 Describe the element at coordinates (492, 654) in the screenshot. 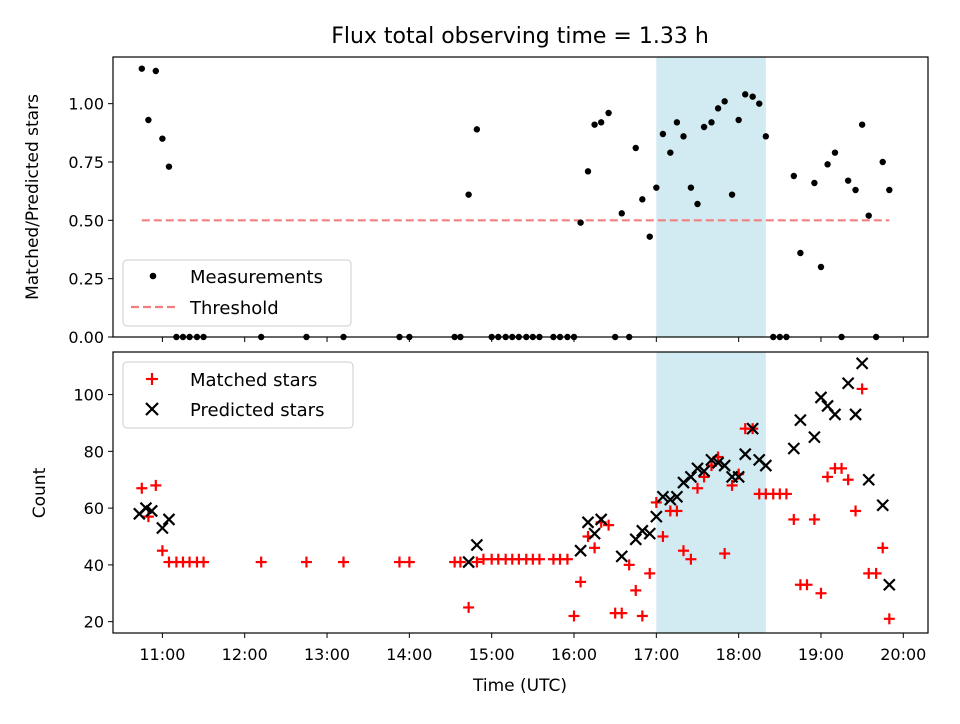

I see `x-tick-label: 15:00` at that location.